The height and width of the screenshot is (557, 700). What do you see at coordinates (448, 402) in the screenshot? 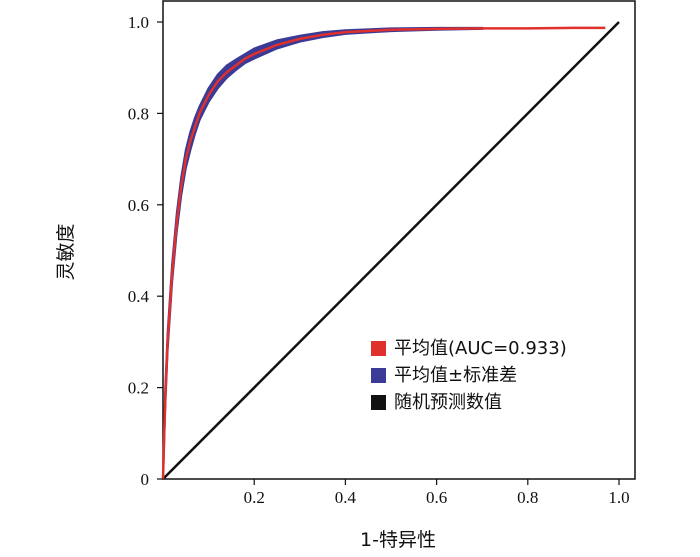
I see `legend-label: 随机预测数值` at bounding box center [448, 402].